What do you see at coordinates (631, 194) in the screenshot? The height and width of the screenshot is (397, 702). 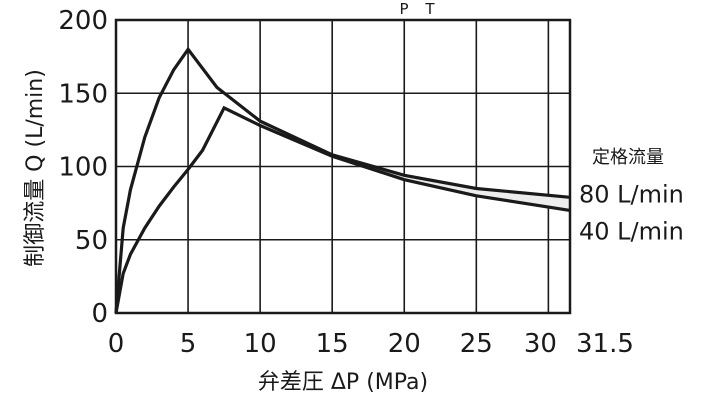 I see `legend-label-1: 80 L/min` at bounding box center [631, 194].